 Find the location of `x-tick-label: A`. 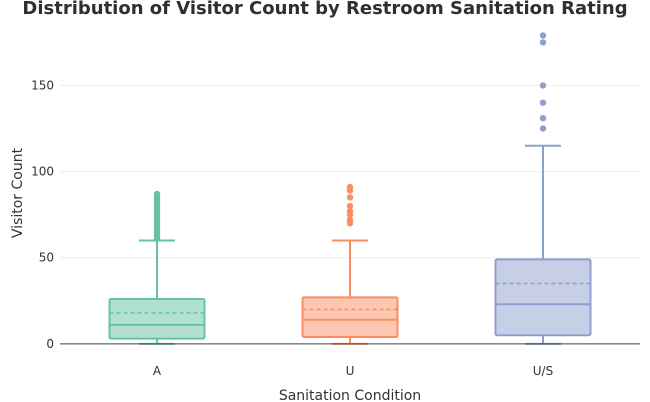

x-tick-label: A is located at coordinates (157, 371).